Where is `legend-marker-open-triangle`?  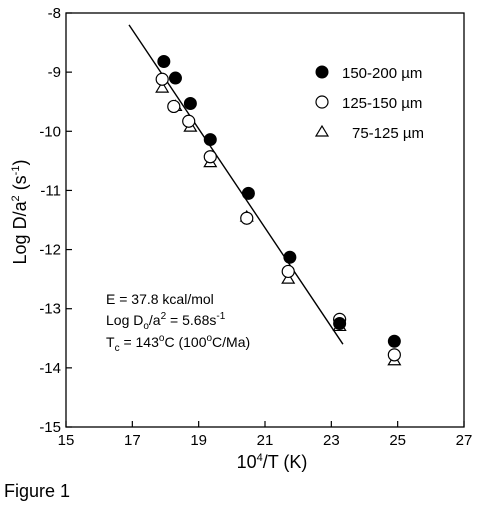
legend-marker-open-triangle is located at coordinates (322, 130).